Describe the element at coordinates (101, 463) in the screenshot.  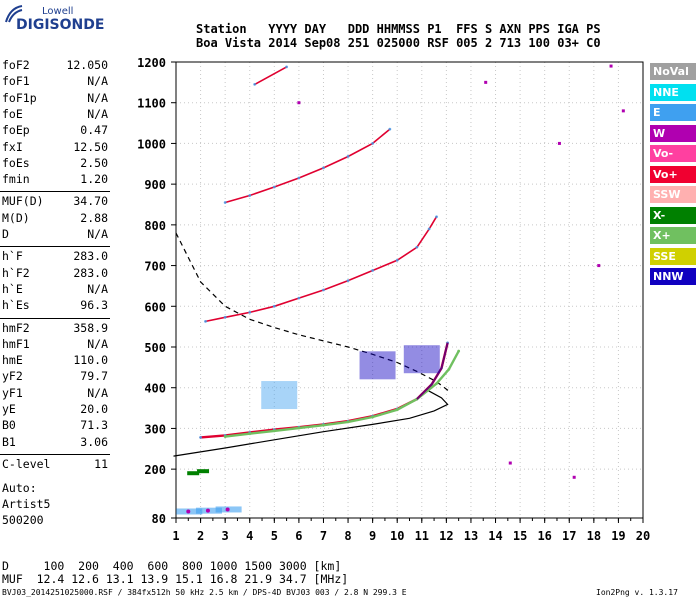
I see `param-value: 11` at that location.